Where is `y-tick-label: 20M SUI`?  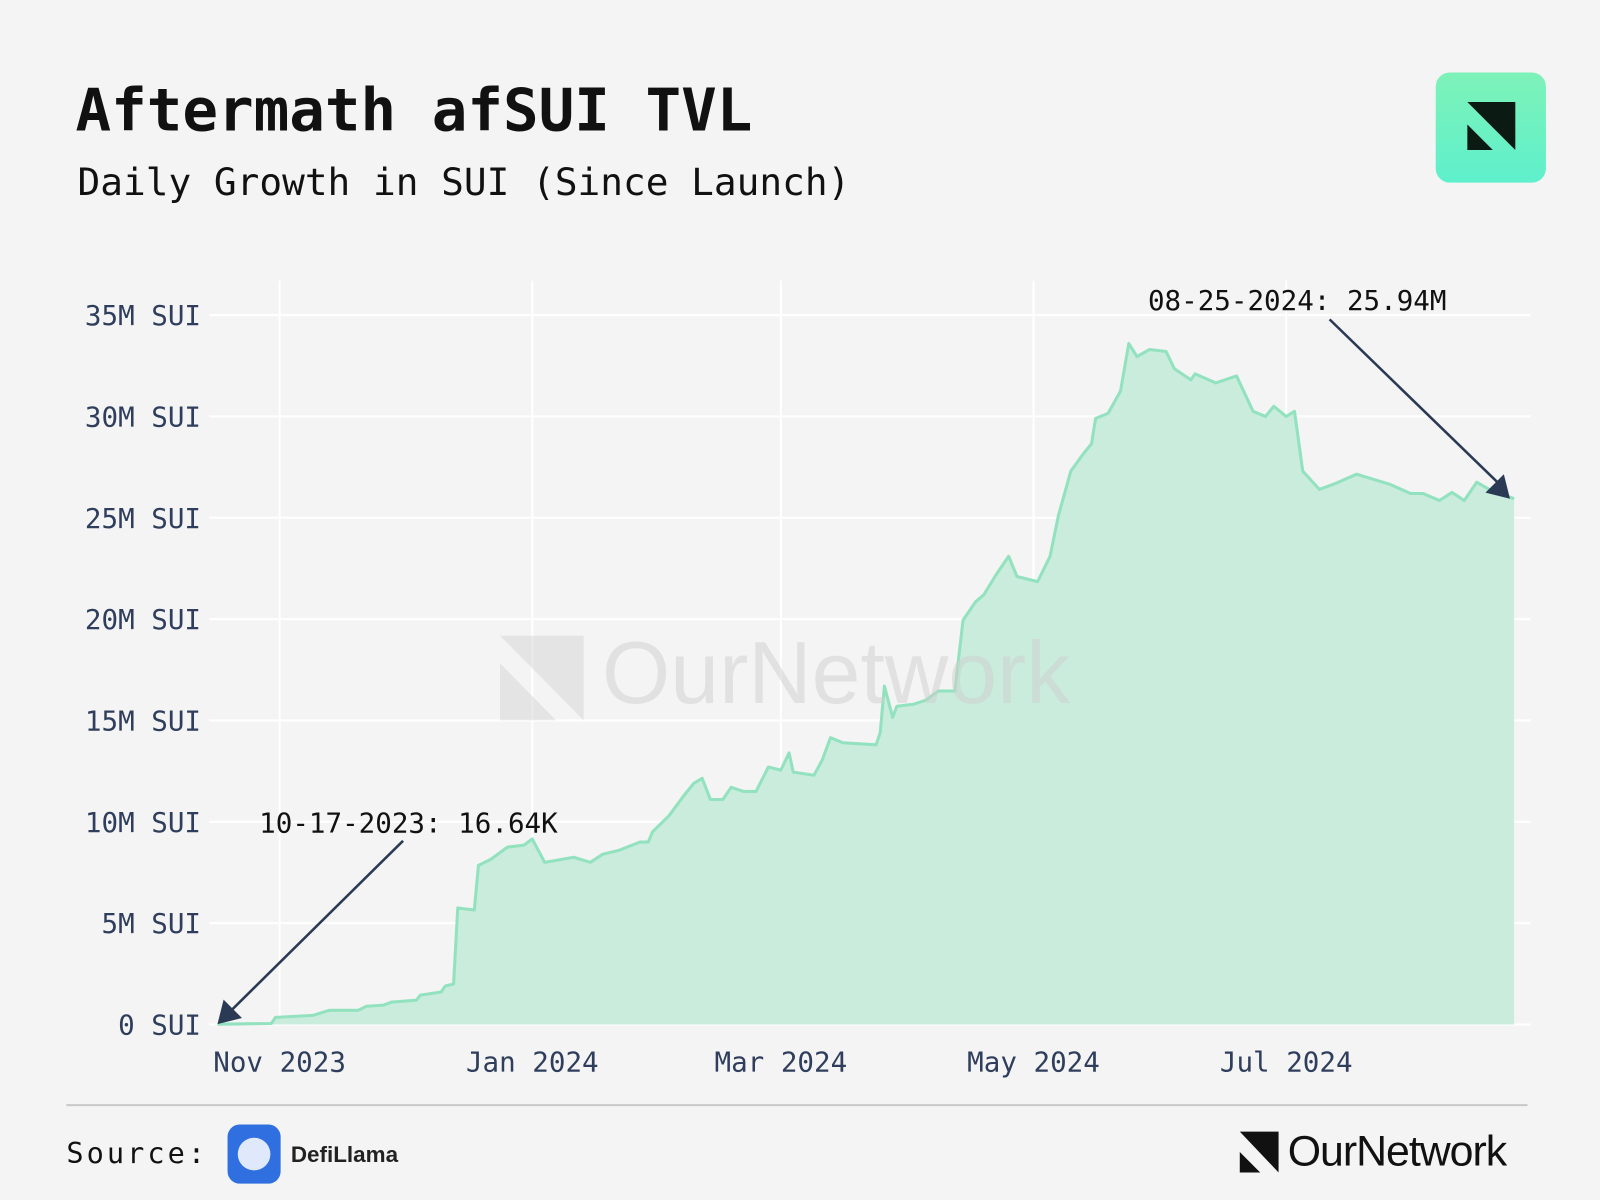 y-tick-label: 20M SUI is located at coordinates (143, 620).